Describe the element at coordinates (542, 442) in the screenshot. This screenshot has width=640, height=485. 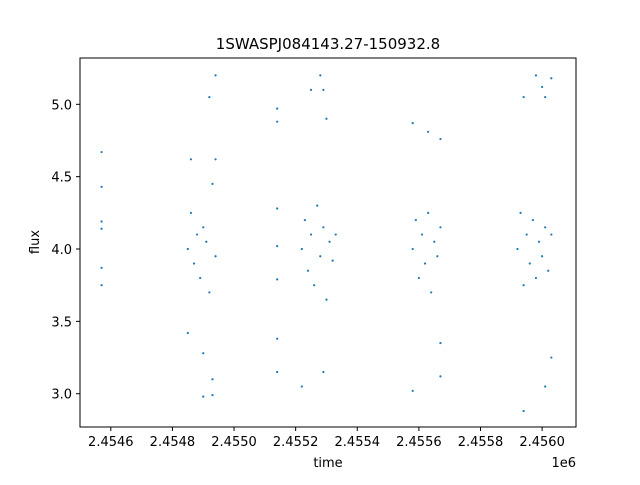
I see `x-tick-label: 2.4560` at that location.